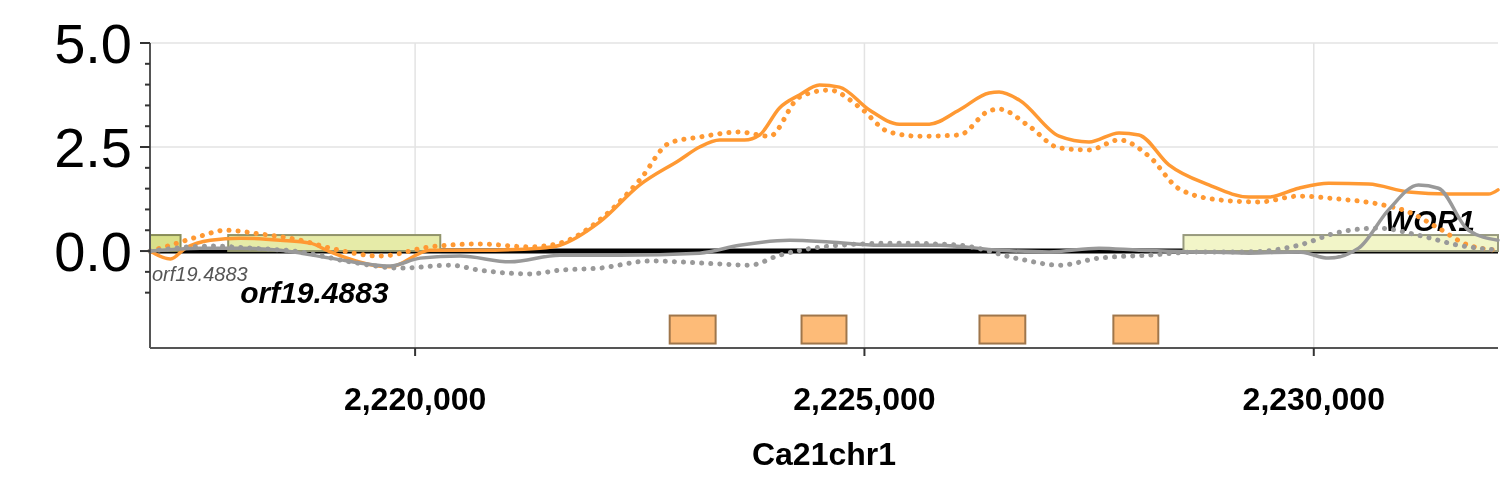  Describe the element at coordinates (93, 44) in the screenshot. I see `y-tick-label: 5.0` at that location.